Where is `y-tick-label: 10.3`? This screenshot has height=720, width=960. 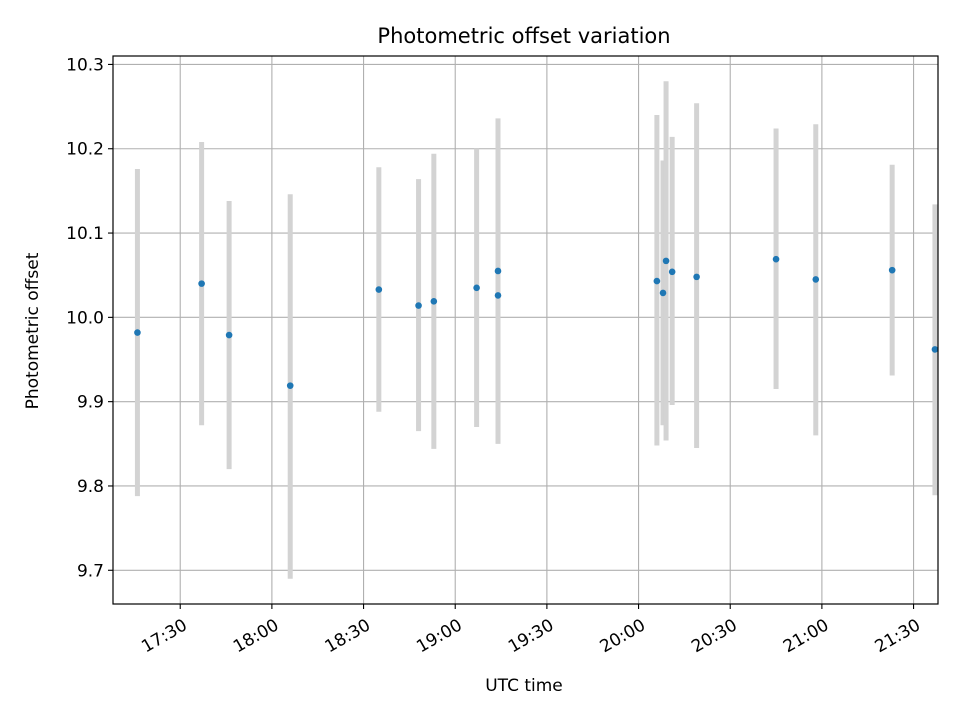
y-tick-label: 10.3 is located at coordinates (85, 65).